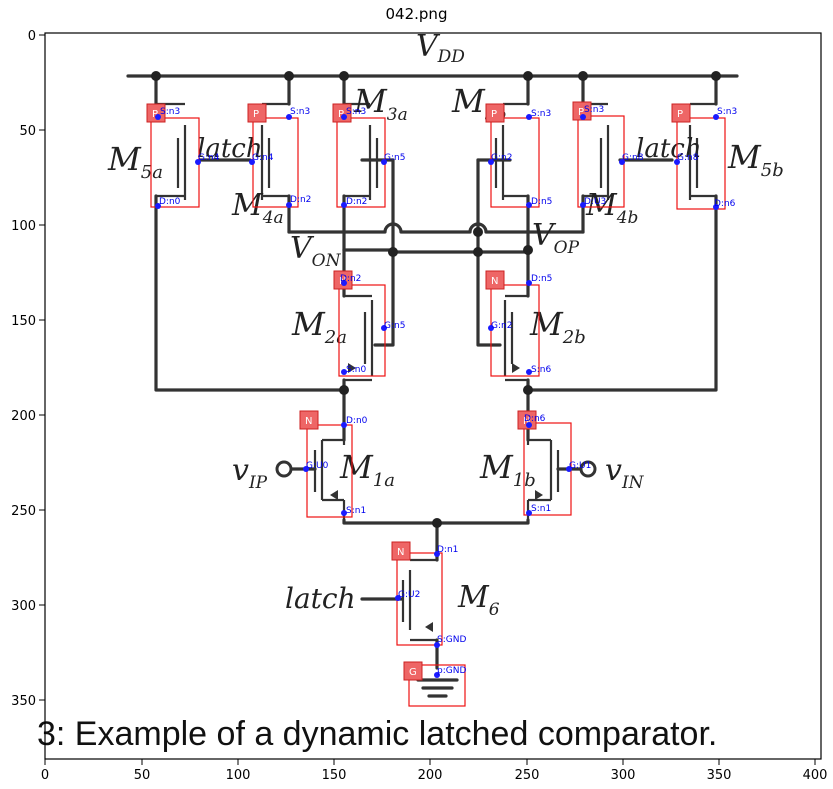 Image resolution: width=833 pixels, height=789 pixels. What do you see at coordinates (518, 155) in the screenshot?
I see `component-annotation: P S:n3 G:n2 D:n5` at bounding box center [518, 155].